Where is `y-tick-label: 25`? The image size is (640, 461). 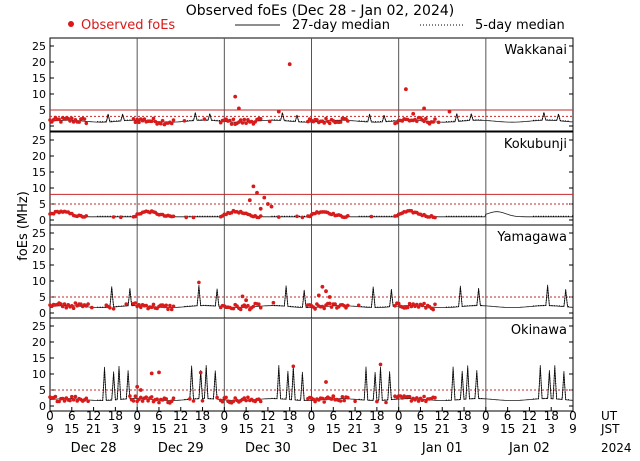 y-tick-label: 25 is located at coordinates (39, 326).